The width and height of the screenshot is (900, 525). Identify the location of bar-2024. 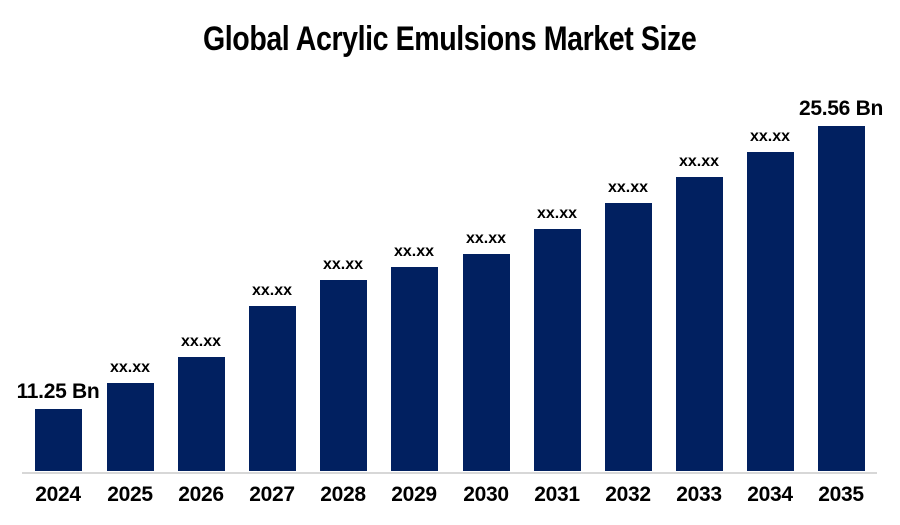
(58, 440).